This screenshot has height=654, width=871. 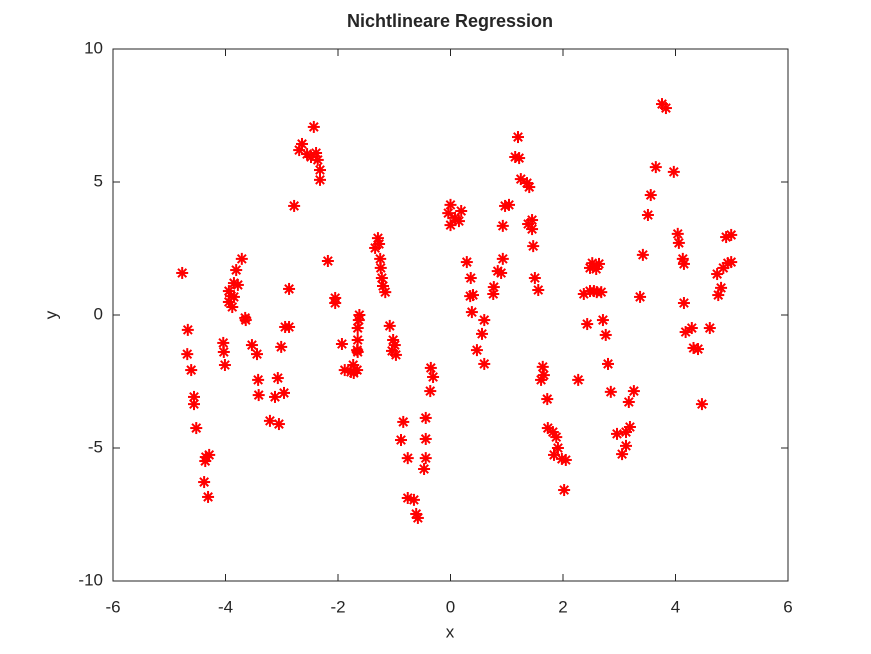 What do you see at coordinates (450, 21) in the screenshot?
I see `chart-title: Nichtlineare Regression` at bounding box center [450, 21].